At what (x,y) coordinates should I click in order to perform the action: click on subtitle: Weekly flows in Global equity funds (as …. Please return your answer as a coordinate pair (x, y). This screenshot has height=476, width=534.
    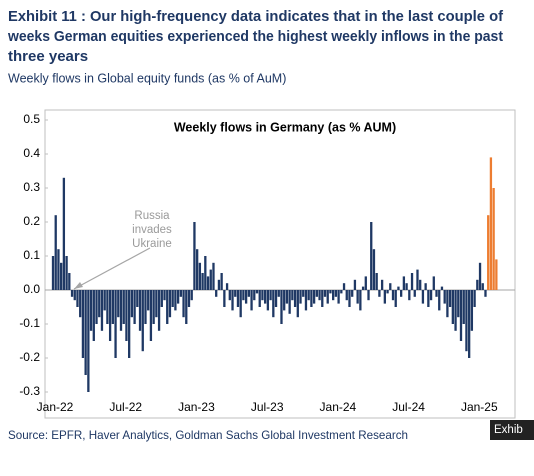
    Looking at the image, I should click on (147, 78).